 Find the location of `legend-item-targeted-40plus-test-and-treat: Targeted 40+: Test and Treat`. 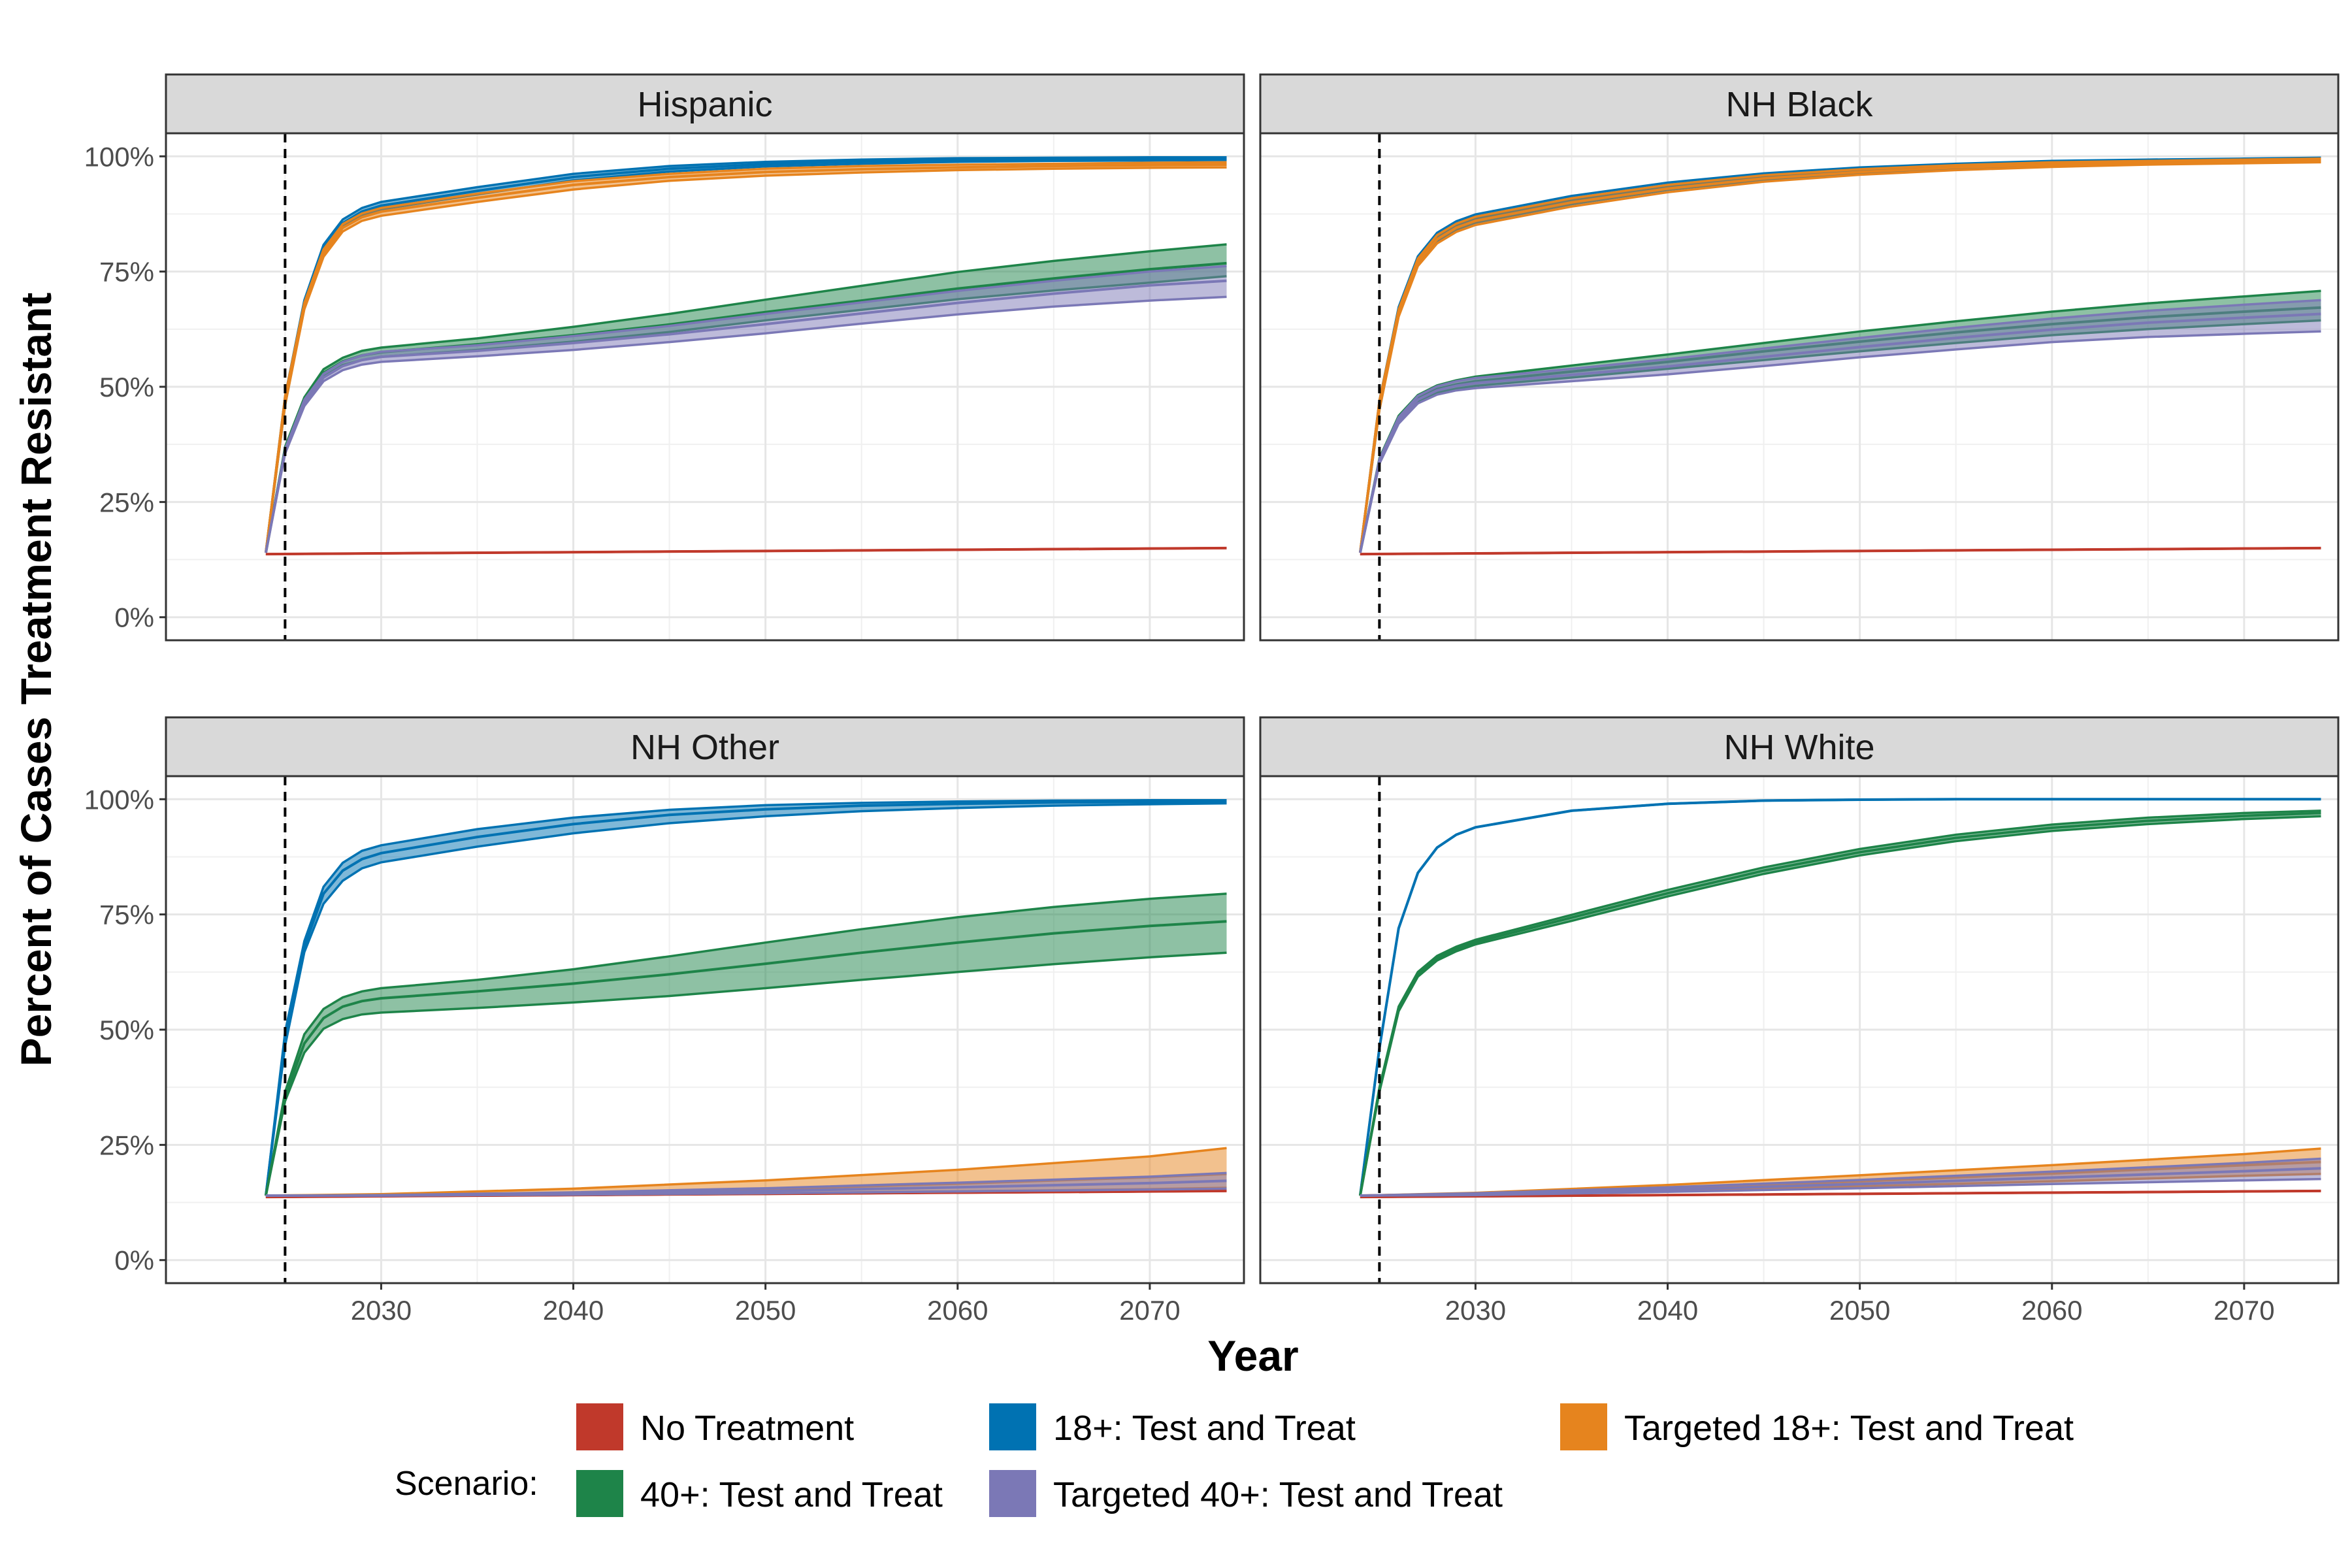

legend-item-targeted-40plus-test-and-treat: Targeted 40+: Test and Treat is located at coordinates (1246, 1493).